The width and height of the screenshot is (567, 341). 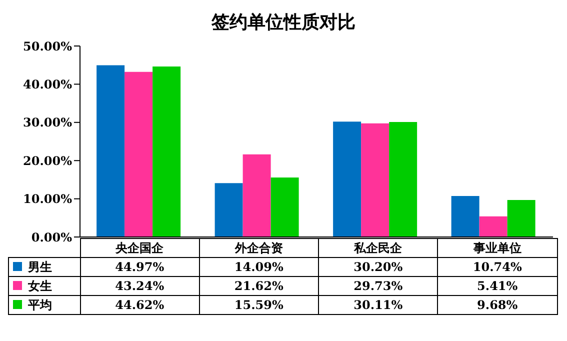 I want to click on data-label: 15.59%, so click(x=258, y=305).